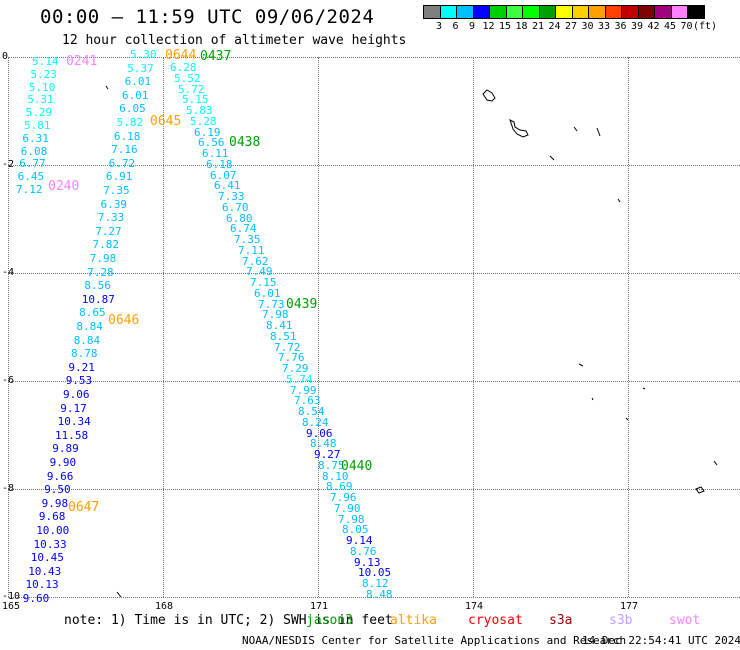  What do you see at coordinates (279, 325) in the screenshot?
I see `swh-observation: 8.41` at bounding box center [279, 325].